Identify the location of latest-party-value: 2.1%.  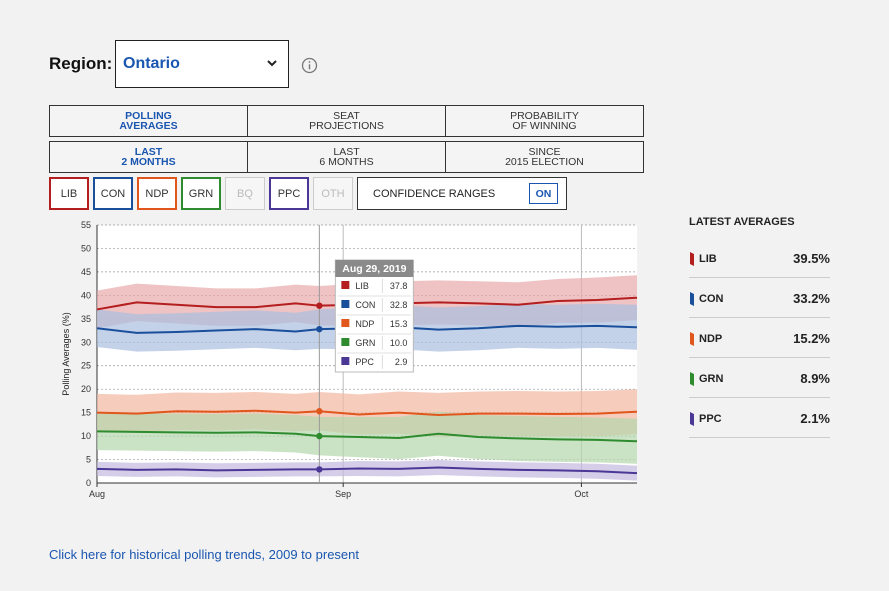
(815, 418).